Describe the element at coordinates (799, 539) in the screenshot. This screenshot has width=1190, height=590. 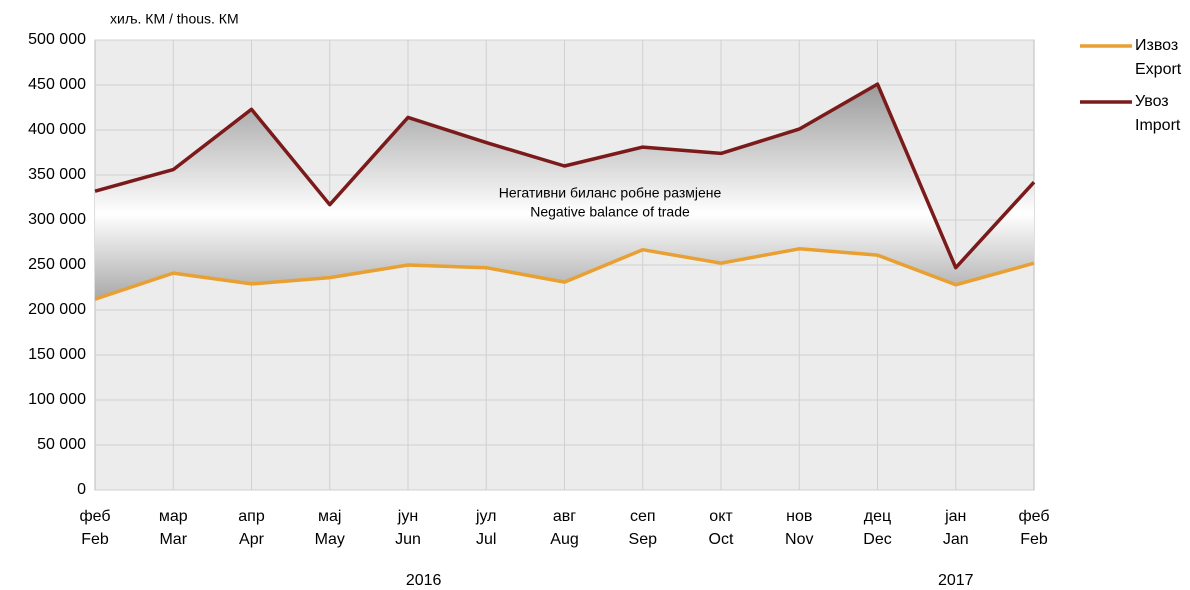
I see `x-tick-label: Nov` at that location.